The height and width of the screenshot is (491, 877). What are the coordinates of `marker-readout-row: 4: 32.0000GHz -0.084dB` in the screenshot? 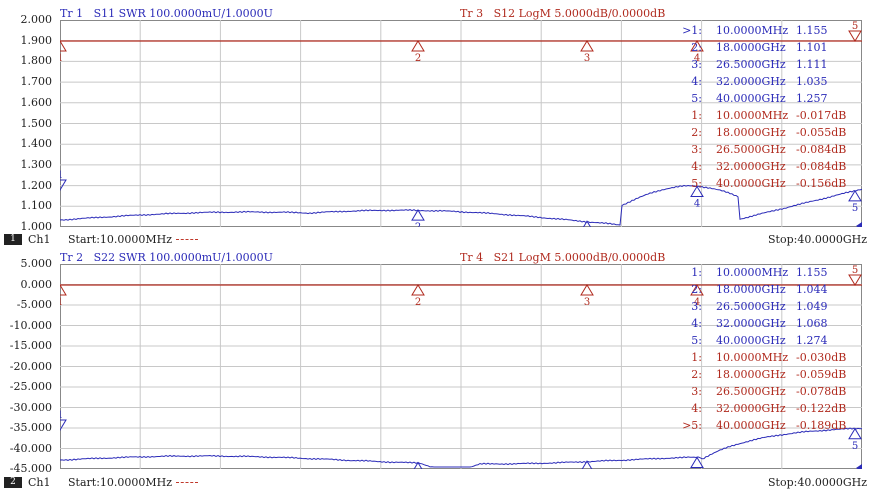 It's located at (757, 167).